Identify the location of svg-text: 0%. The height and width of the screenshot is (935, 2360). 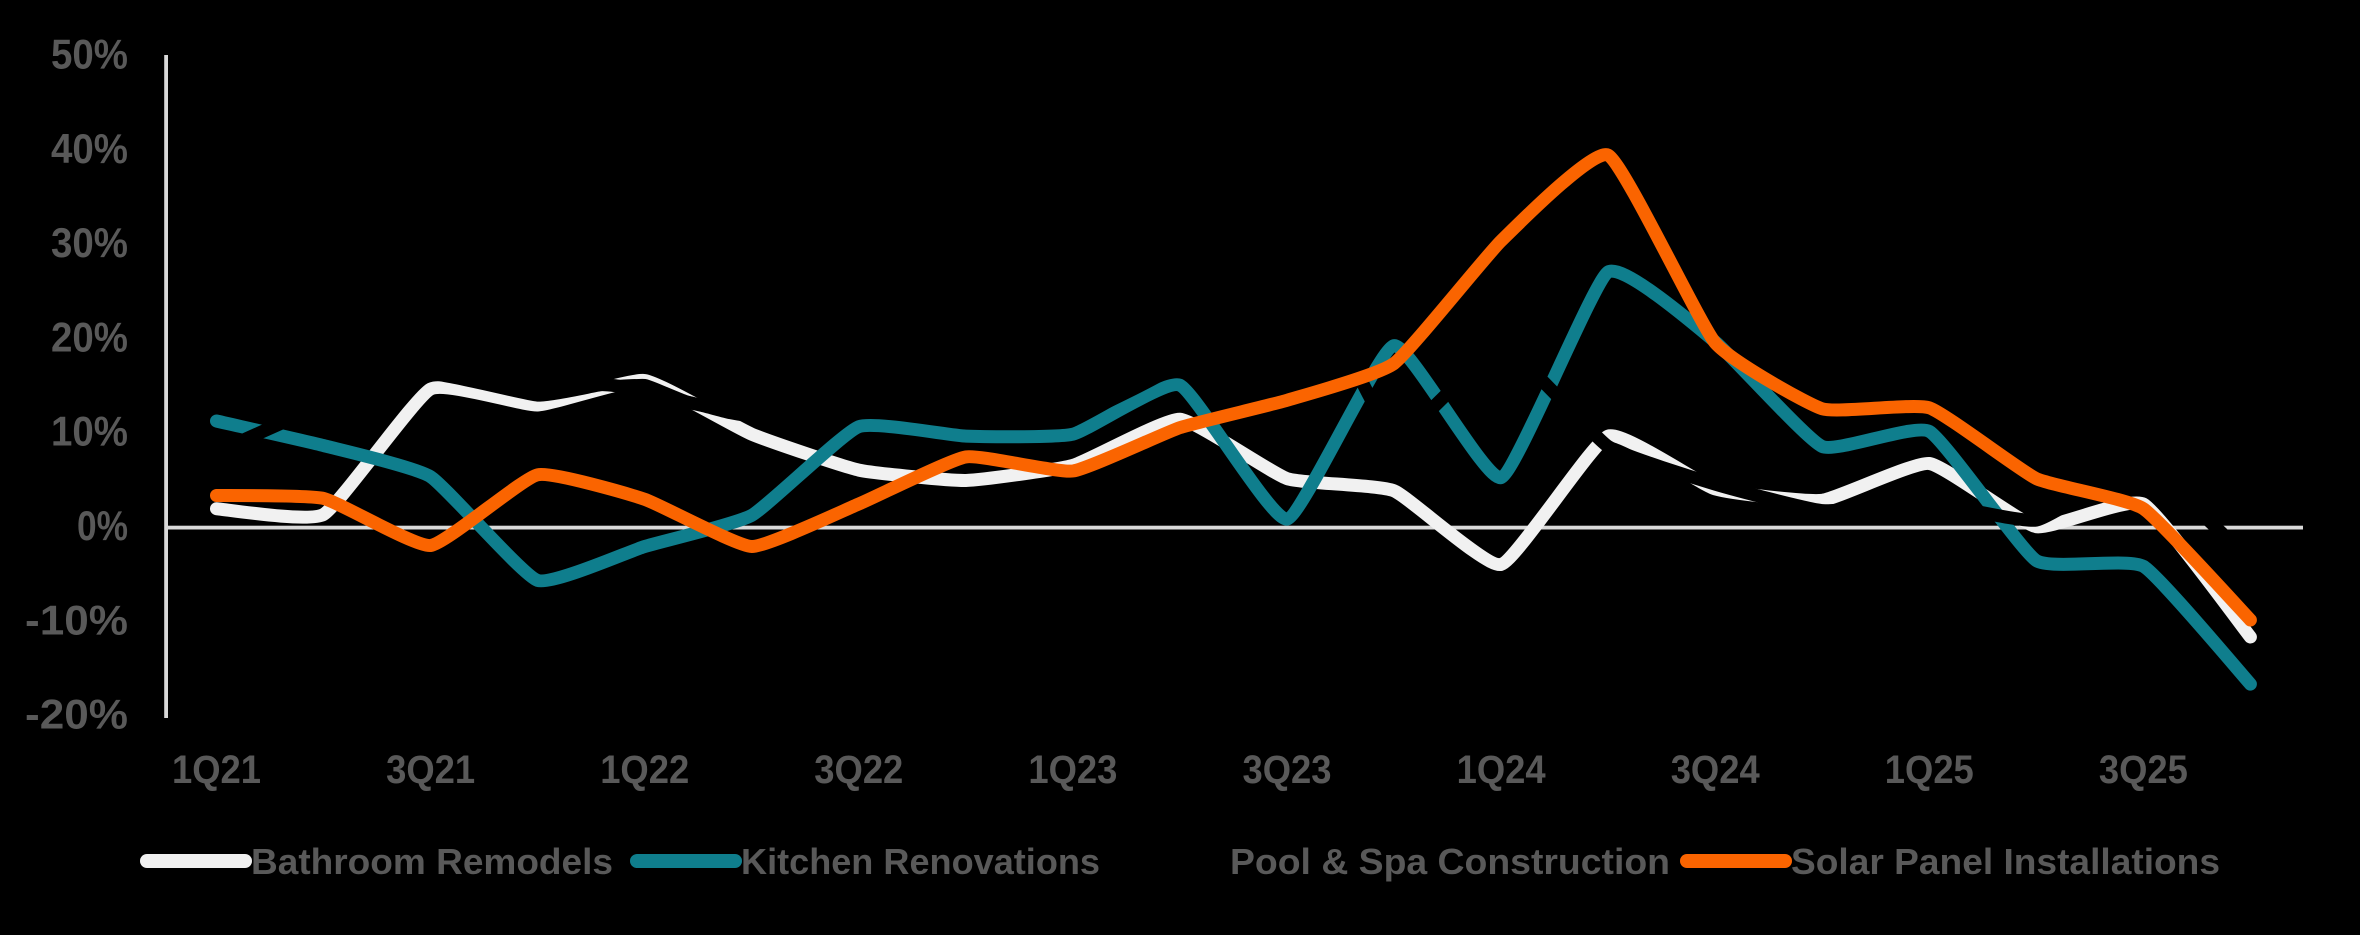
(102, 525).